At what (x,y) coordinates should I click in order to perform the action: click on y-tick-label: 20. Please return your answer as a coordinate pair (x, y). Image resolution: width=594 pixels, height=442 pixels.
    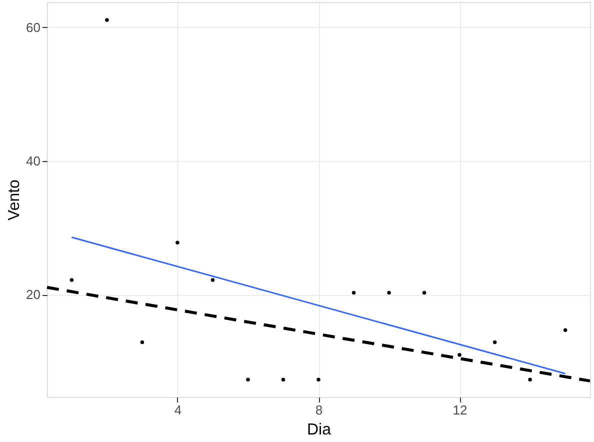
    Looking at the image, I should click on (33, 294).